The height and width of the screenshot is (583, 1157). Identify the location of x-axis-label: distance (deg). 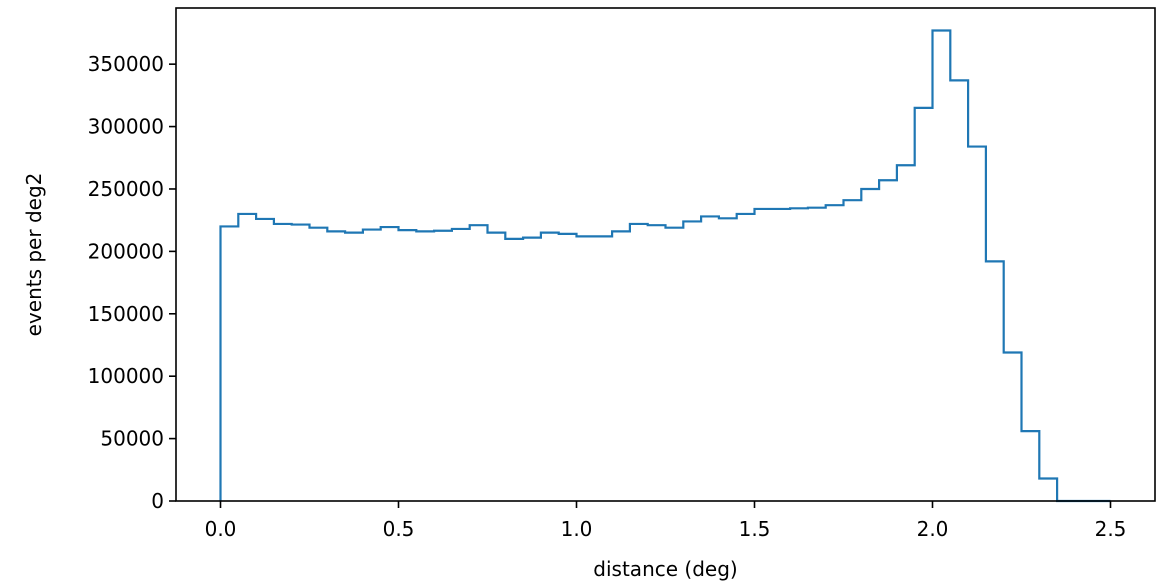
(665, 569).